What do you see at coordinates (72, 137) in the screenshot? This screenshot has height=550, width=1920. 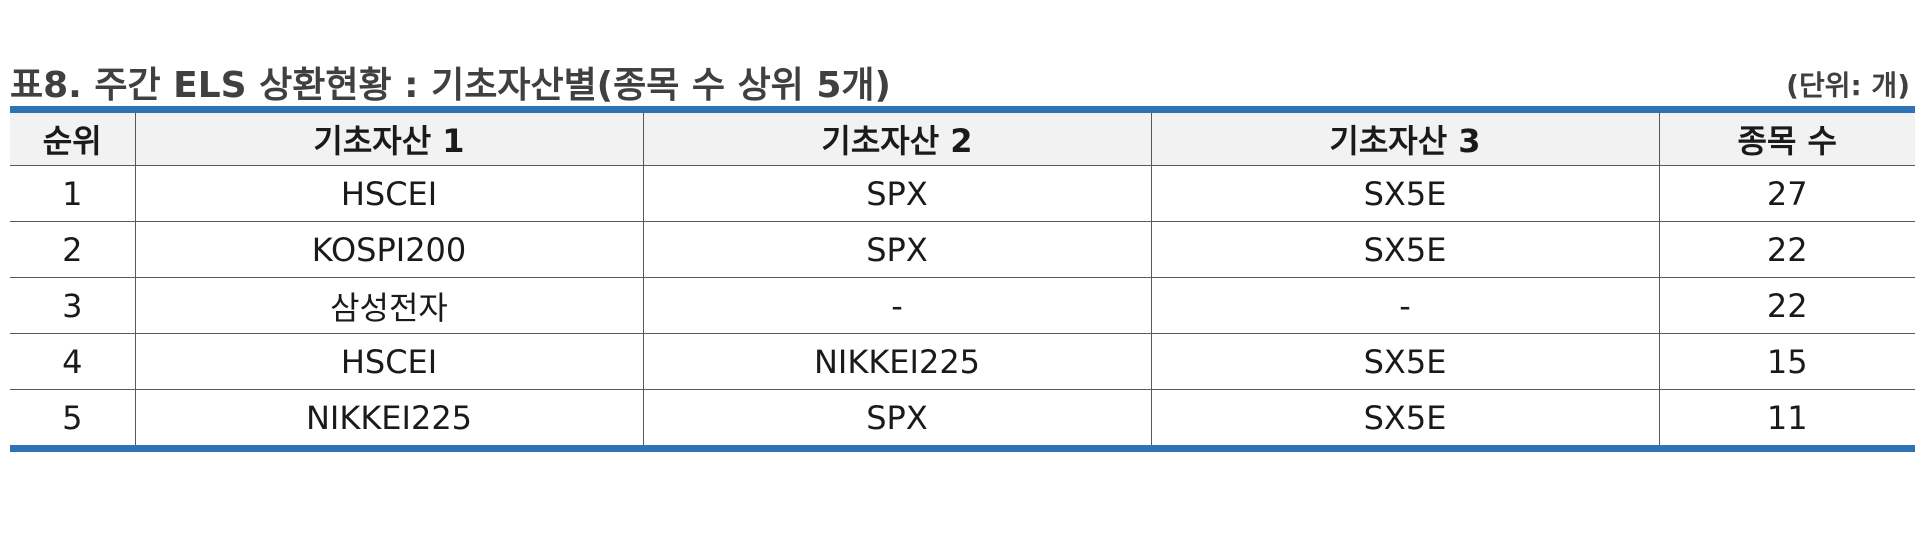 I see `header-rank: 순위` at bounding box center [72, 137].